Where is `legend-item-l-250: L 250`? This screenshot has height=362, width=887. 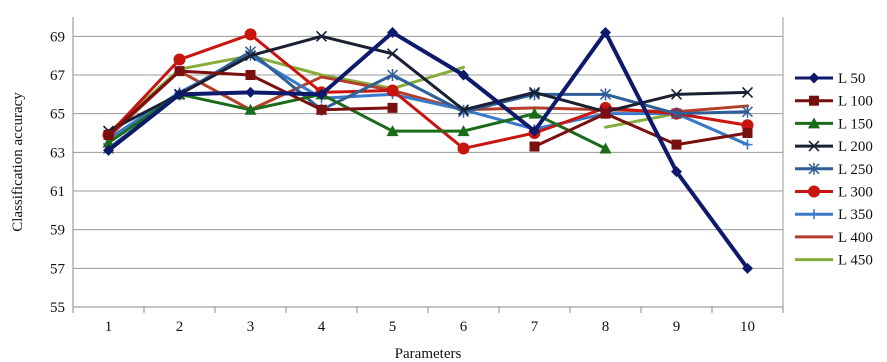
legend-item-l-250: L 250 is located at coordinates (834, 170).